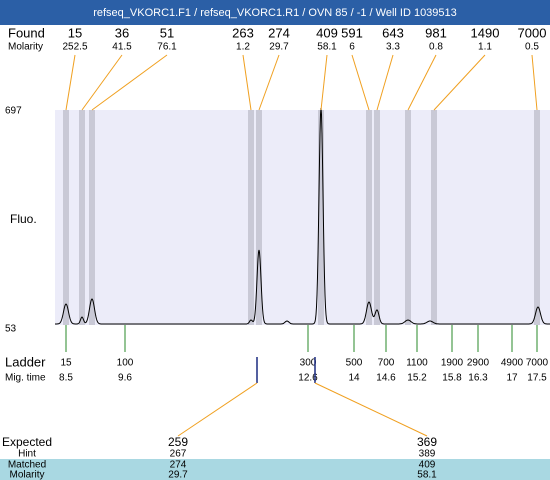  What do you see at coordinates (485, 47) in the screenshot?
I see `found-molarity: 1.1` at bounding box center [485, 47].